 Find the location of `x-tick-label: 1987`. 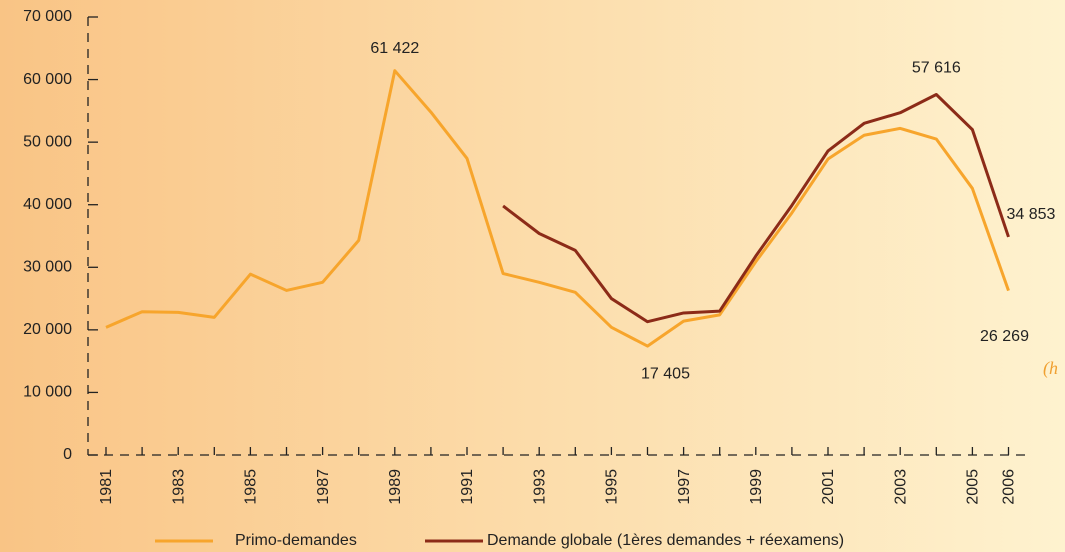

x-tick-label: 1987 is located at coordinates (323, 487).